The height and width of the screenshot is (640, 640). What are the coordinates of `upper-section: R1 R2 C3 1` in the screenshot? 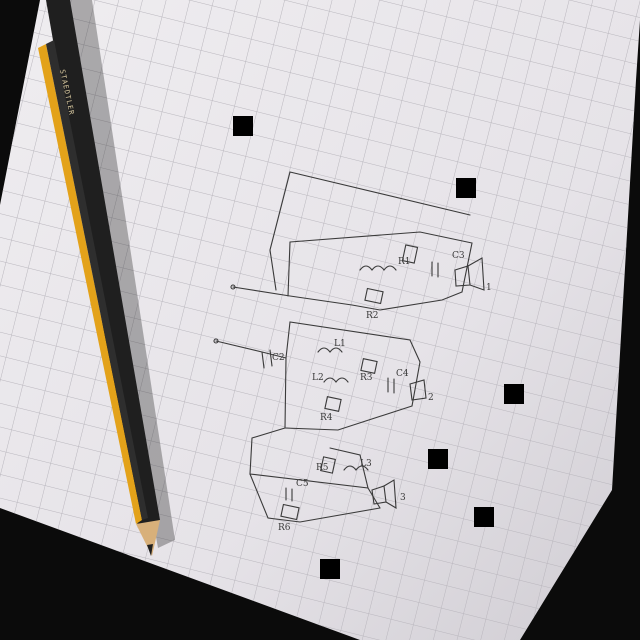 It's located at (389, 276).